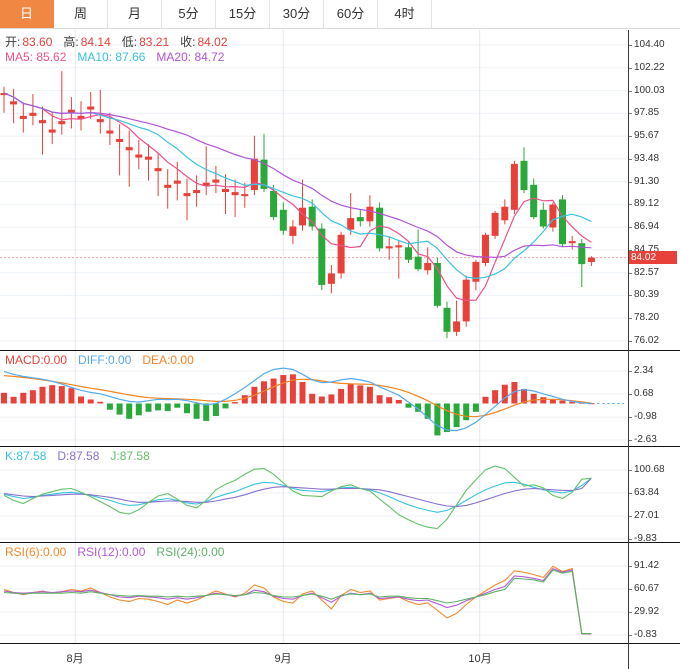 The width and height of the screenshot is (680, 669). Describe the element at coordinates (168, 360) in the screenshot. I see `readout-text: DEA:0.00` at that location.